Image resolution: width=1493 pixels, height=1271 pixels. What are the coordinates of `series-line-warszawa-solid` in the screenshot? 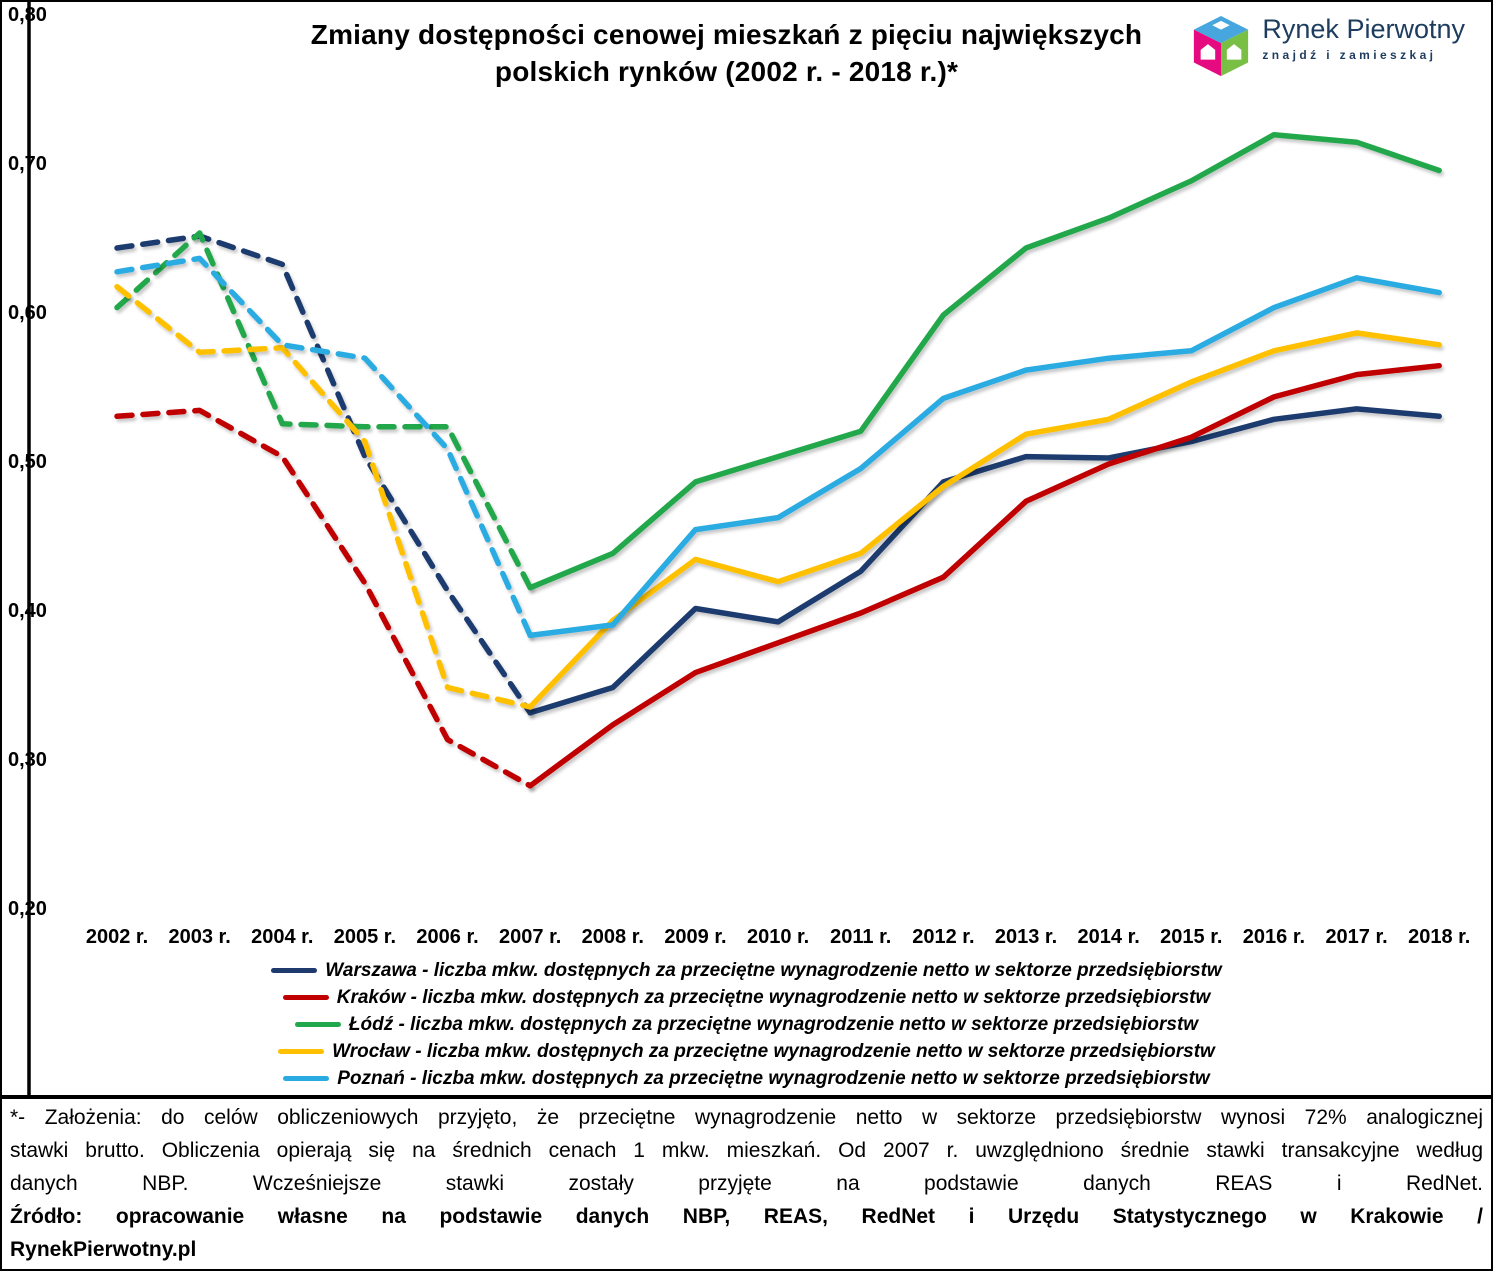 It's located at (984, 561).